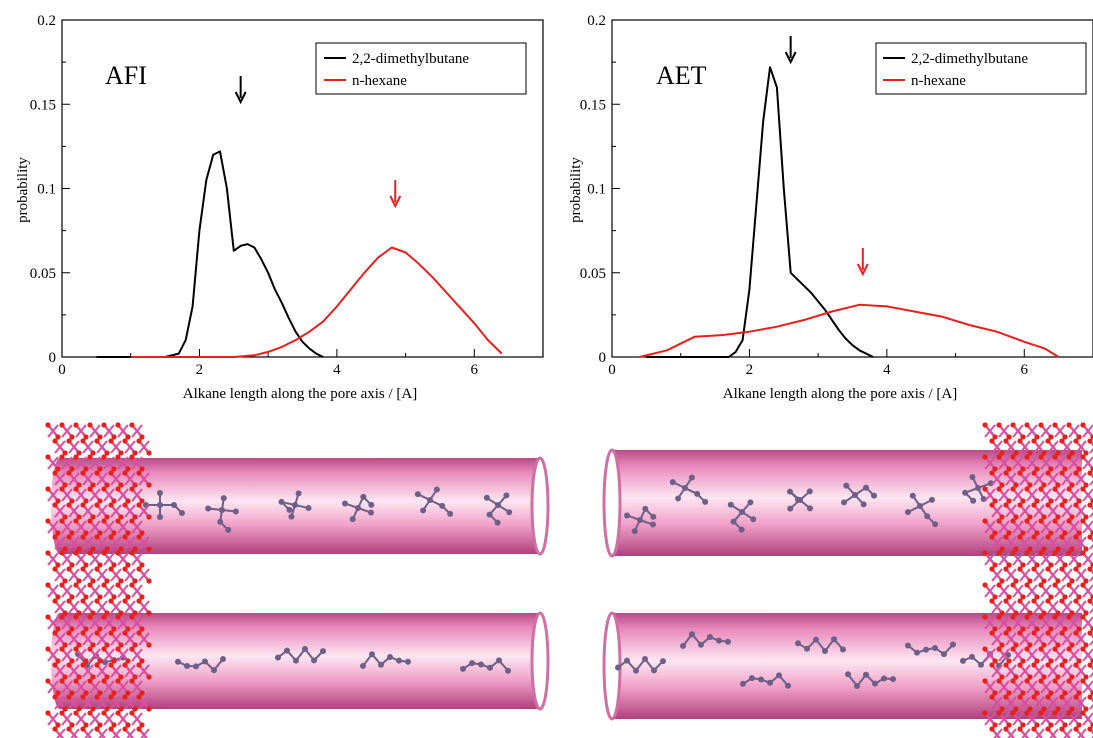  I want to click on legend-box-aet, so click(981, 68).